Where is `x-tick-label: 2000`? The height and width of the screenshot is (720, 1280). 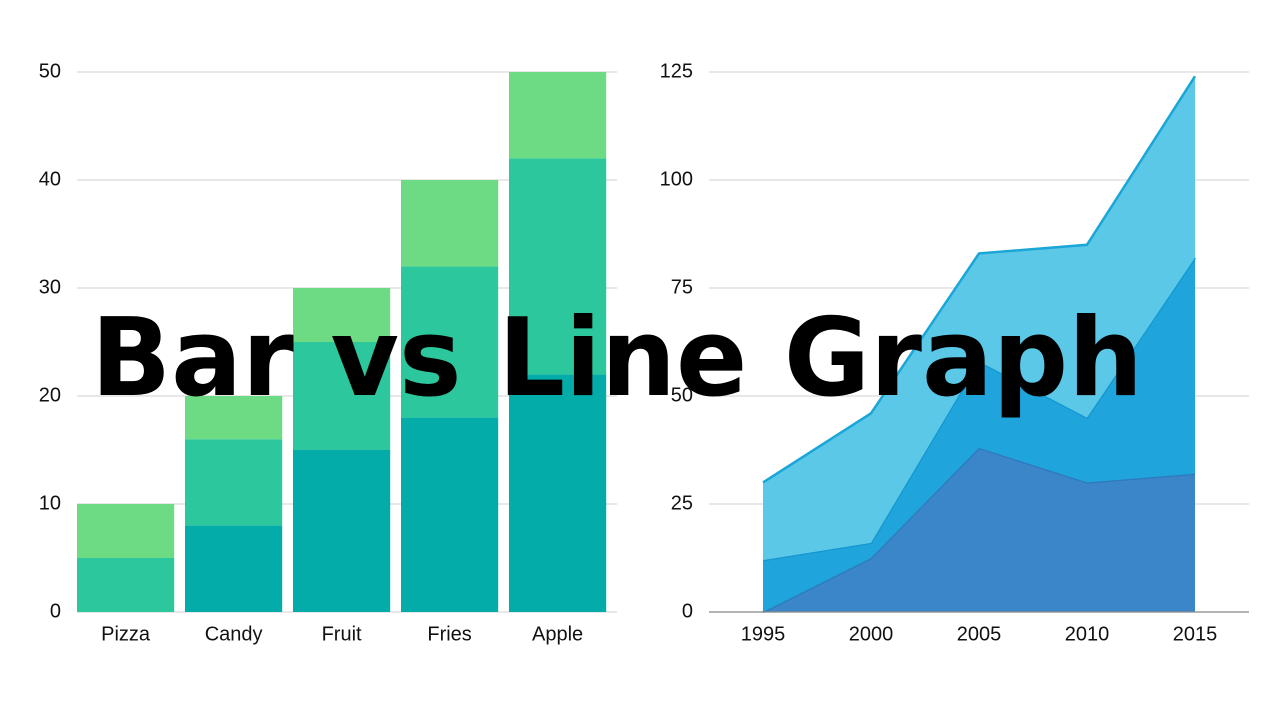
x-tick-label: 2000 is located at coordinates (871, 634).